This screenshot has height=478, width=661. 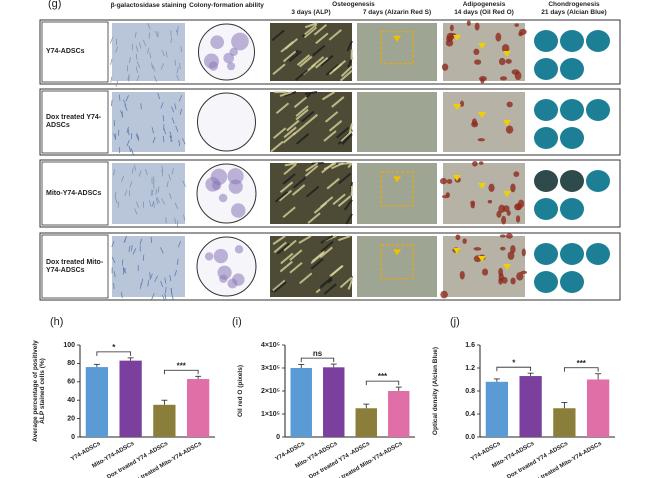 What do you see at coordinates (397, 12) in the screenshot?
I see `column-header-box: 7 days (Alzarin Red S)` at bounding box center [397, 12].